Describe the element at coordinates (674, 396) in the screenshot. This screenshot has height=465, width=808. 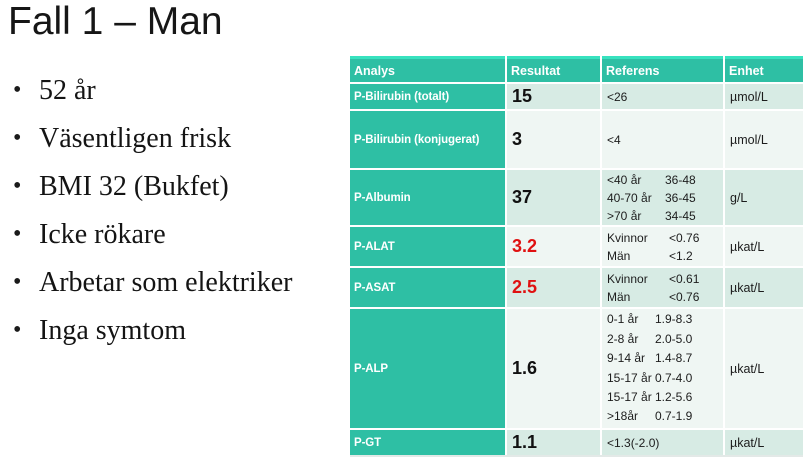
I see `reference-line-value: 1.2-5.6` at that location.